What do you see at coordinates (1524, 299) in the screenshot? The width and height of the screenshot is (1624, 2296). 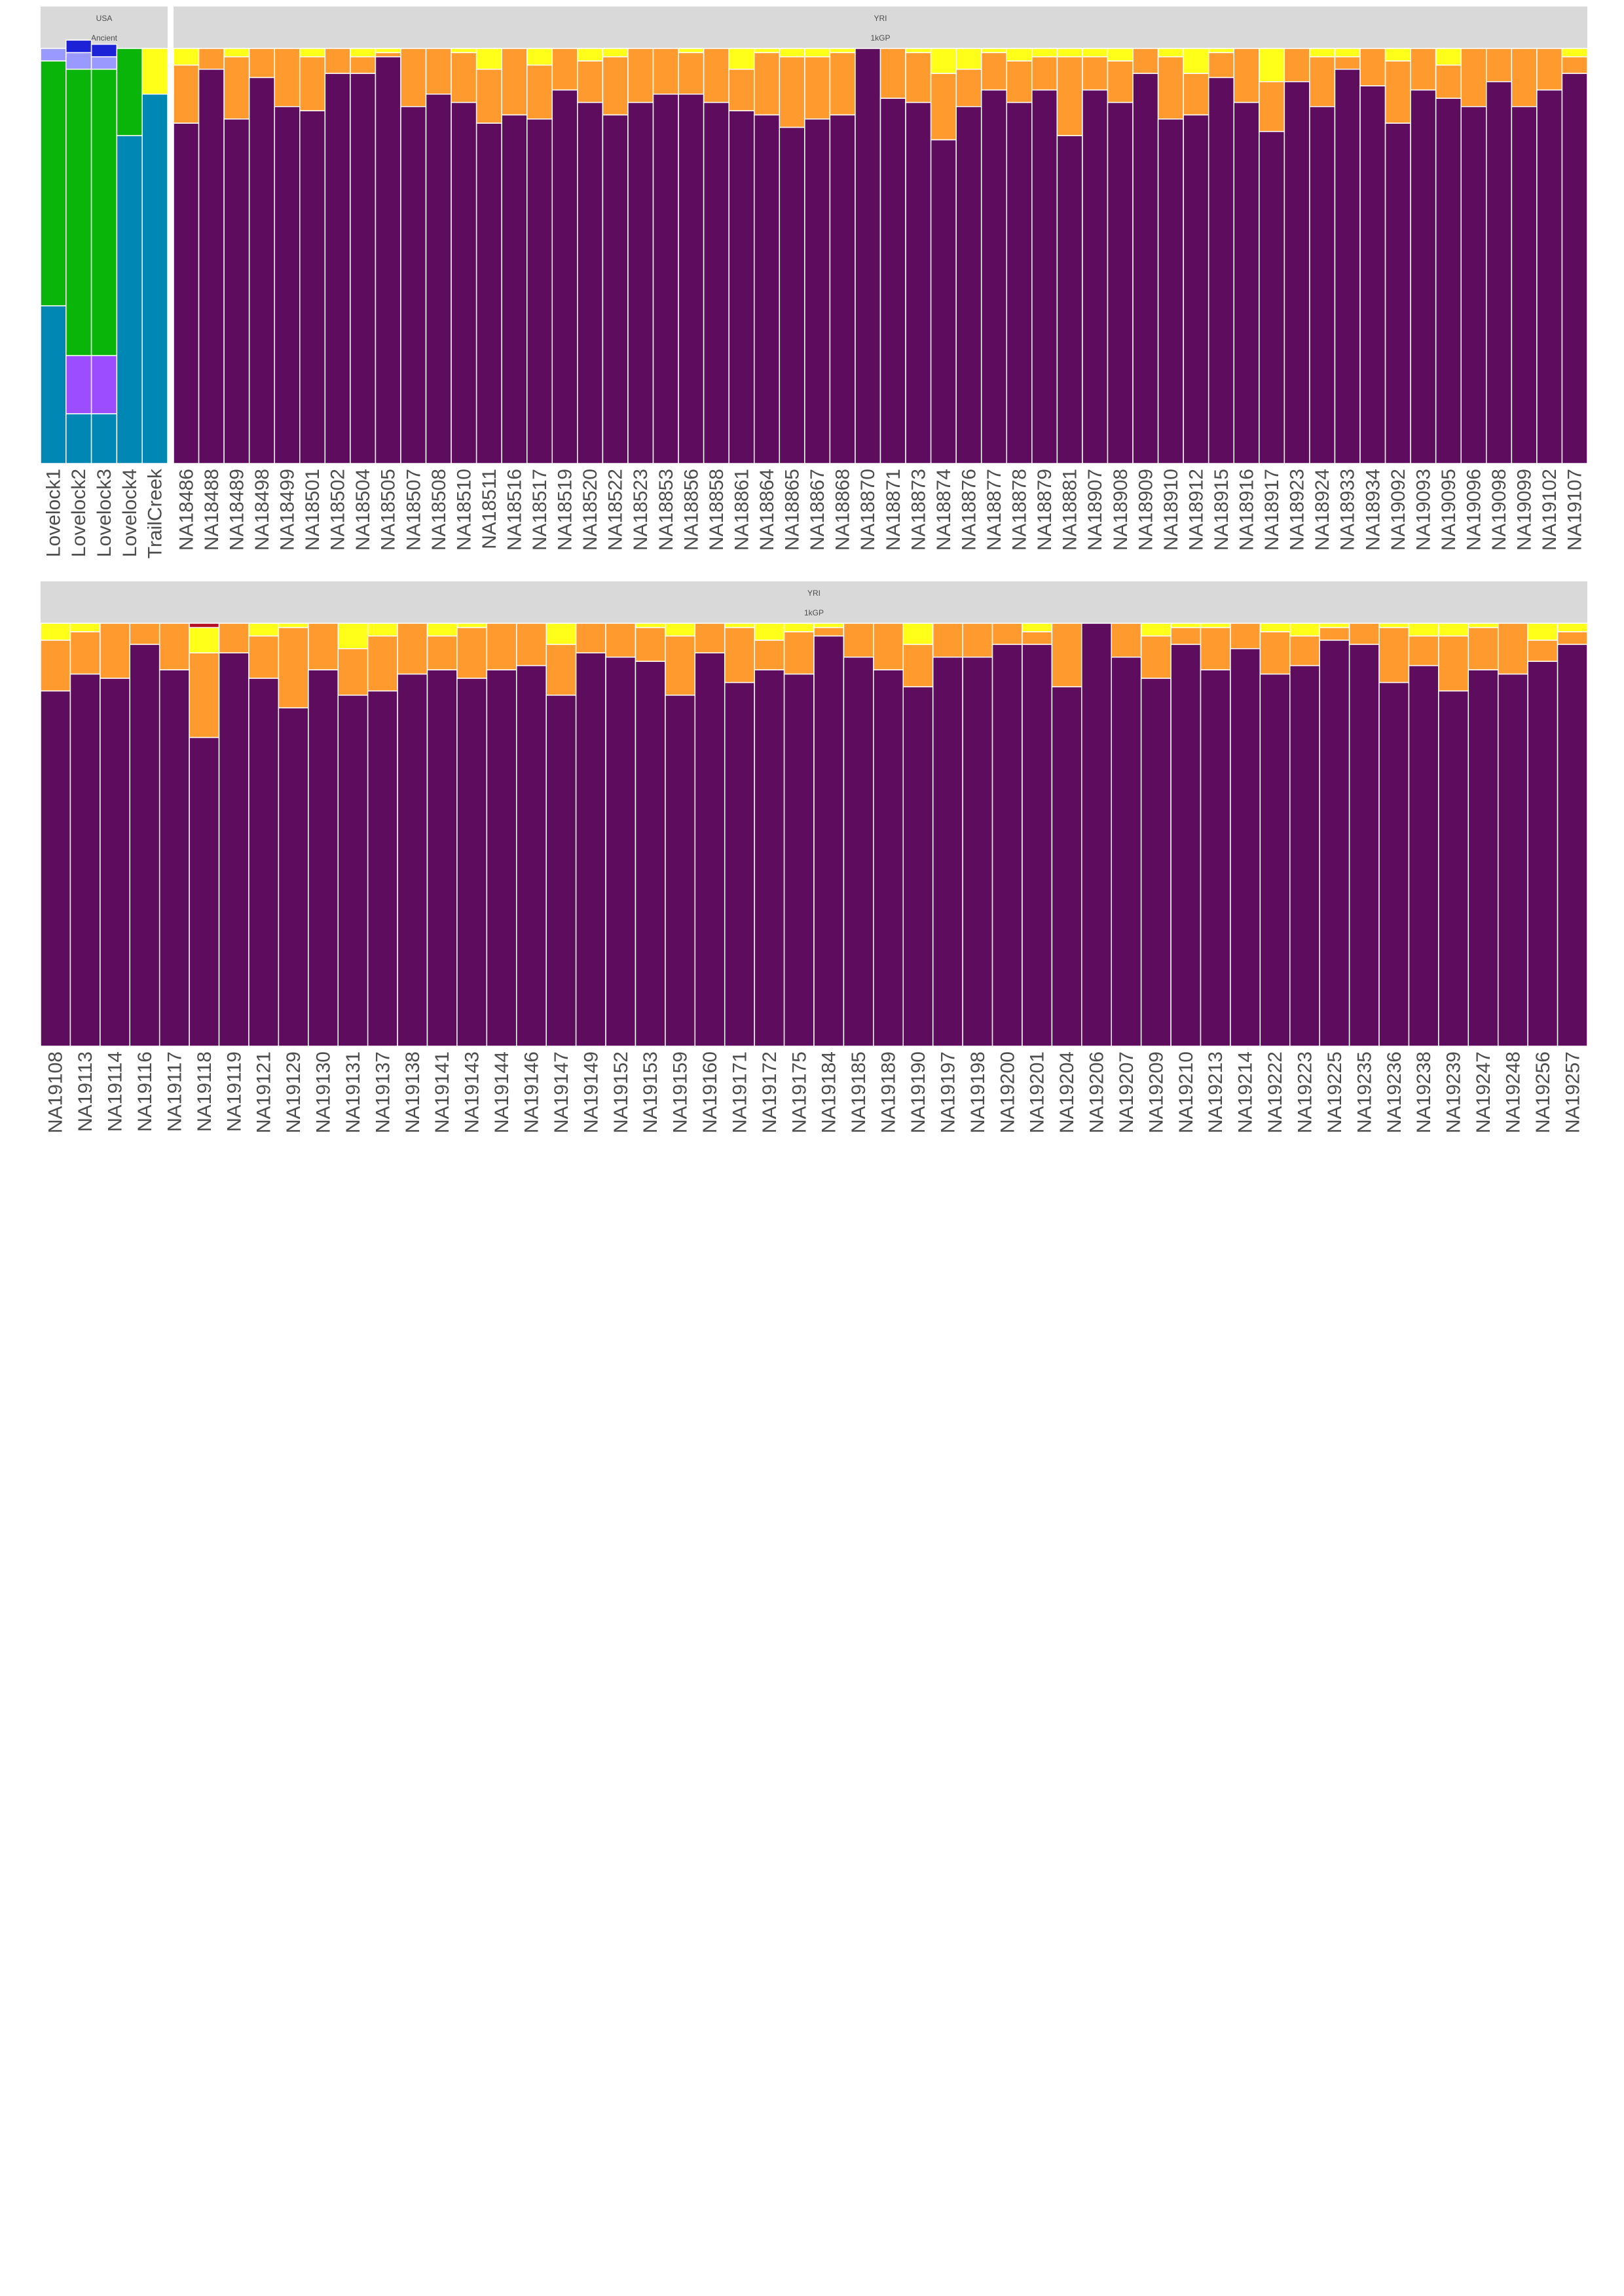 I see `bar-NA19099: NA19099` at bounding box center [1524, 299].